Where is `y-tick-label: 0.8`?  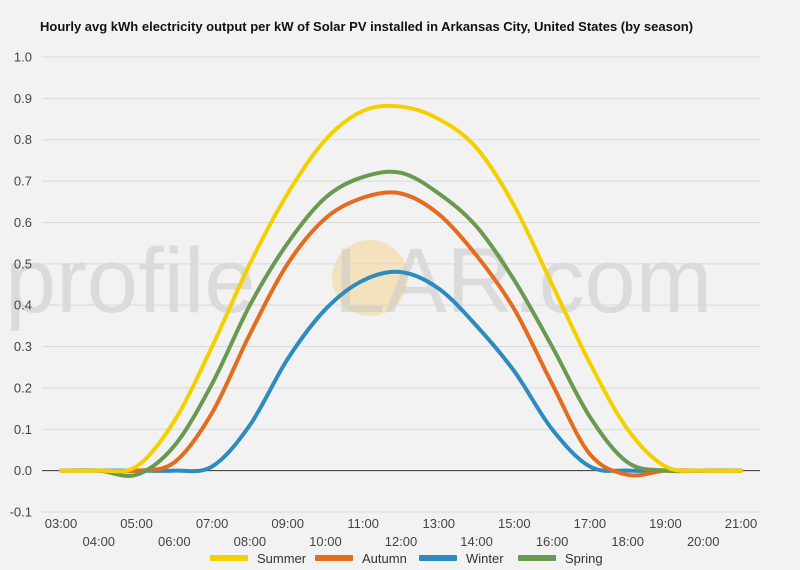 y-tick-label: 0.8 is located at coordinates (23, 139).